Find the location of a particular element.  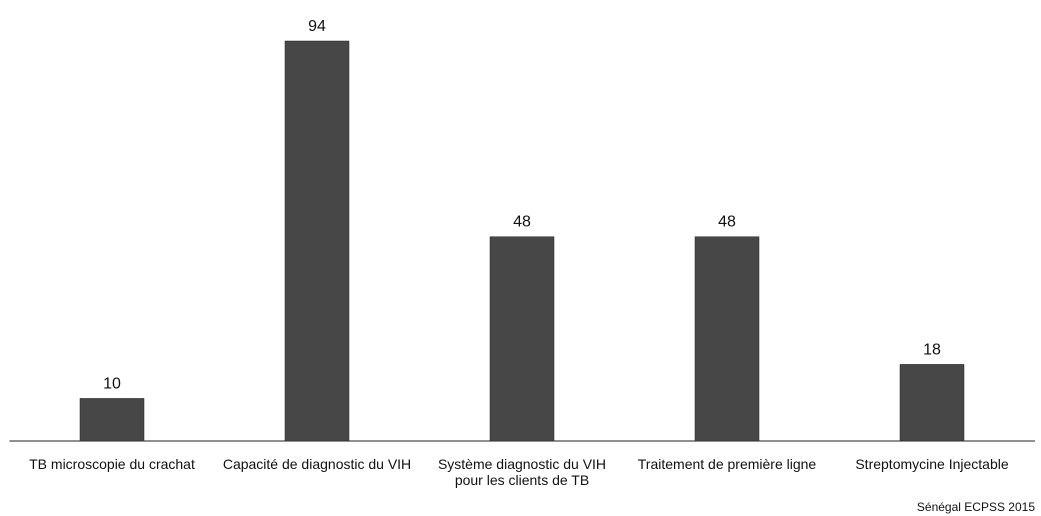

value-label: 18 is located at coordinates (932, 349).